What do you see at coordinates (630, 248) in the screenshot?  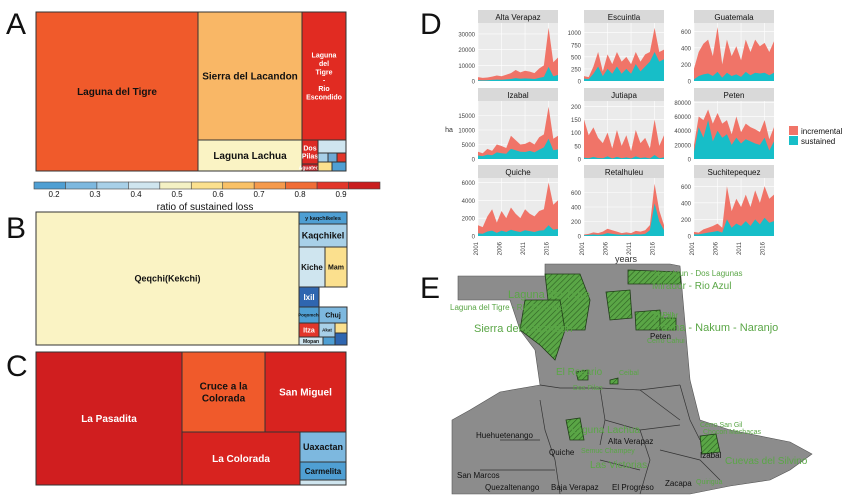 I see `x-tick-label: 2011` at bounding box center [630, 248].